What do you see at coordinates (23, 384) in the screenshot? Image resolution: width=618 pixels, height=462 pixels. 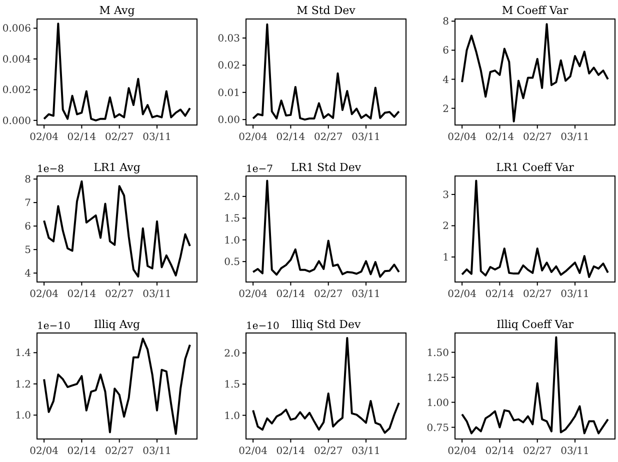 I see `y-tick-label: 1.2` at bounding box center [23, 384].